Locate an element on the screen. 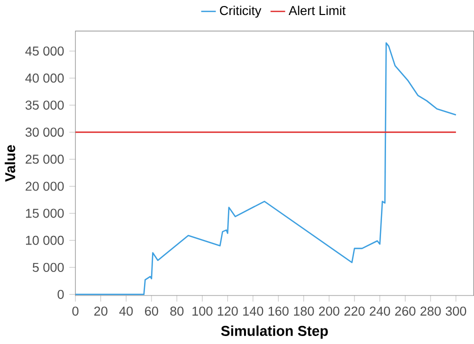 The image size is (474, 344). x-tick-label: 140 is located at coordinates (253, 311).